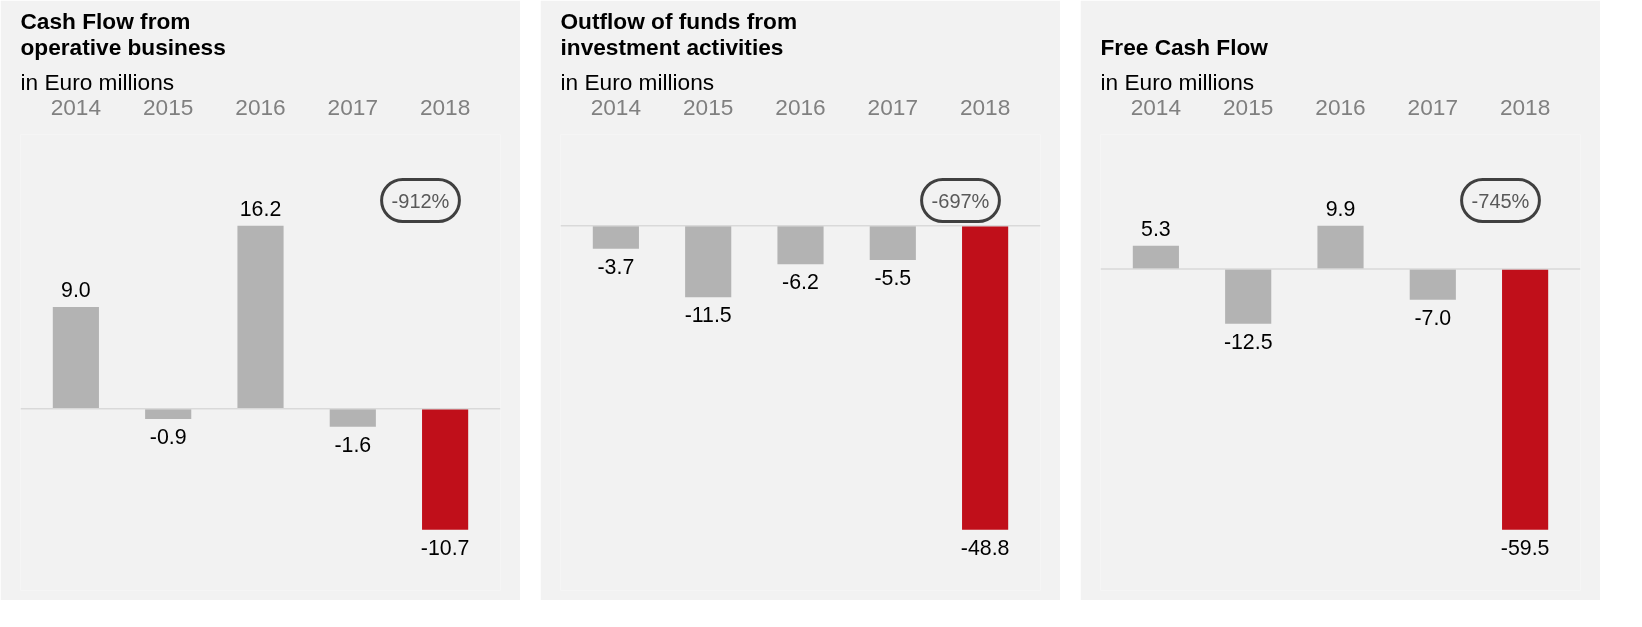 Image resolution: width=1642 pixels, height=627 pixels. What do you see at coordinates (960, 200) in the screenshot?
I see `text: -697%` at bounding box center [960, 200].